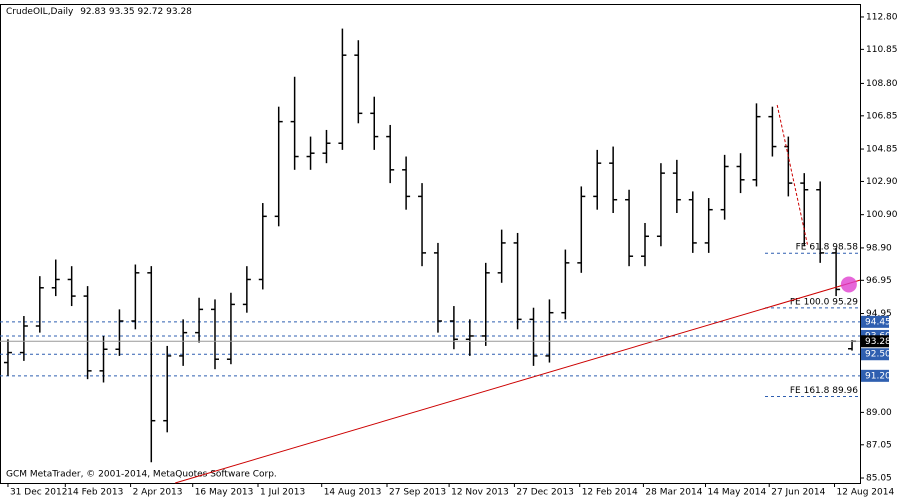  Describe the element at coordinates (882, 50) in the screenshot. I see `y-tick-label: 110.85` at that location.